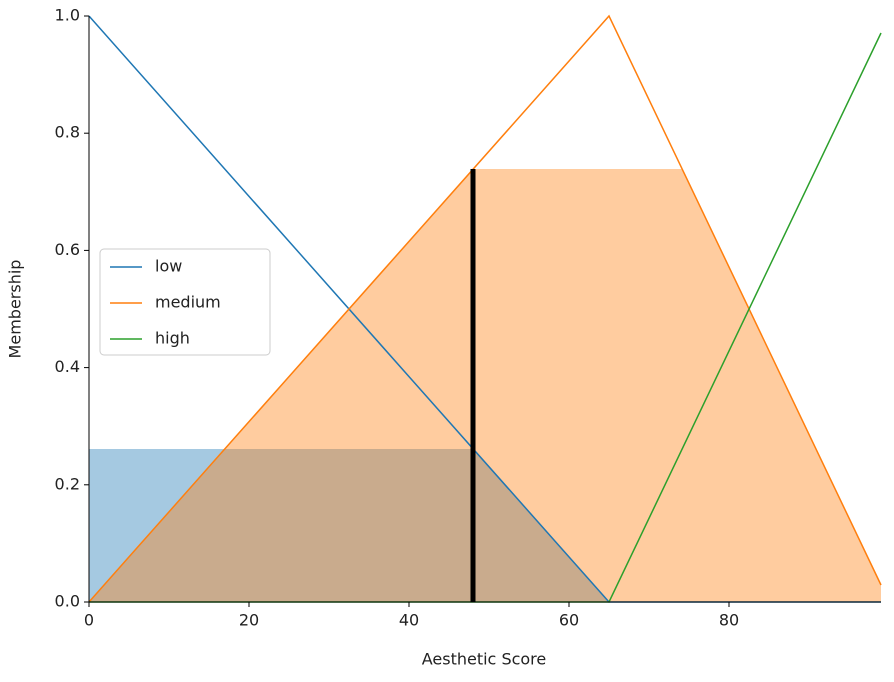 Image resolution: width=894 pixels, height=682 pixels. I want to click on y-axis-label: Membership, so click(15, 309).